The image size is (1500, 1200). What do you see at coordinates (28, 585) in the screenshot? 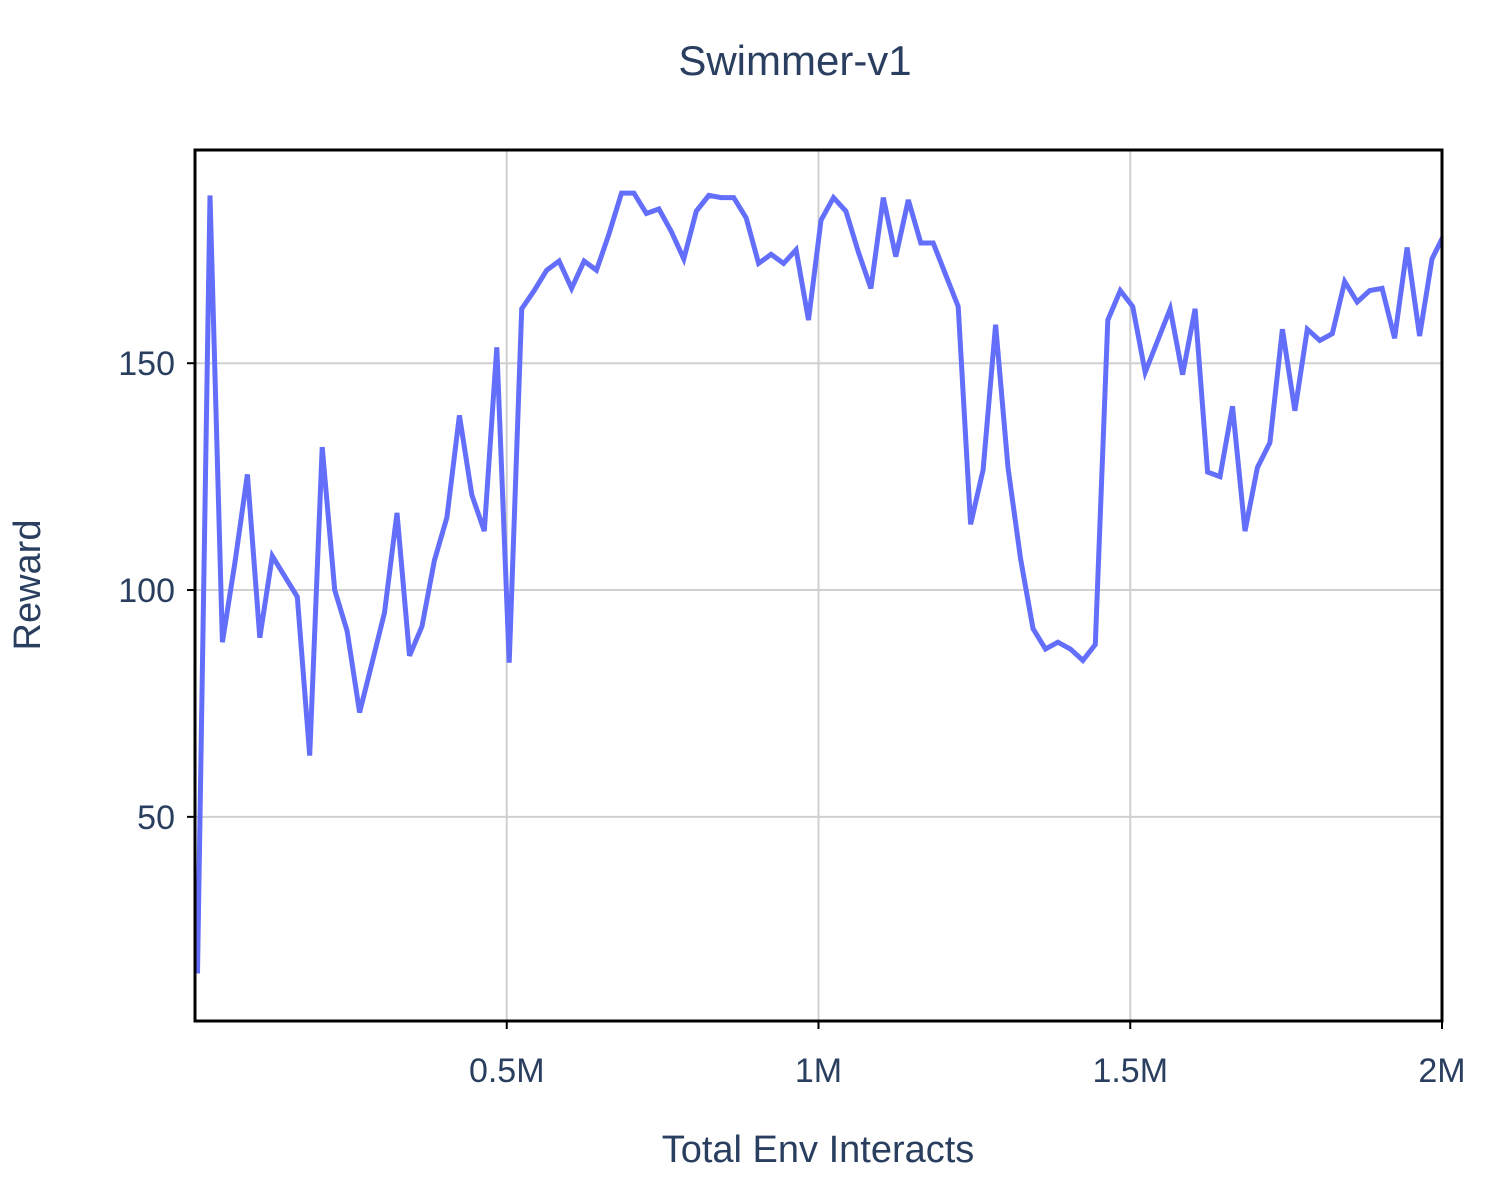
I see `y-axis-title: Reward` at bounding box center [28, 585].